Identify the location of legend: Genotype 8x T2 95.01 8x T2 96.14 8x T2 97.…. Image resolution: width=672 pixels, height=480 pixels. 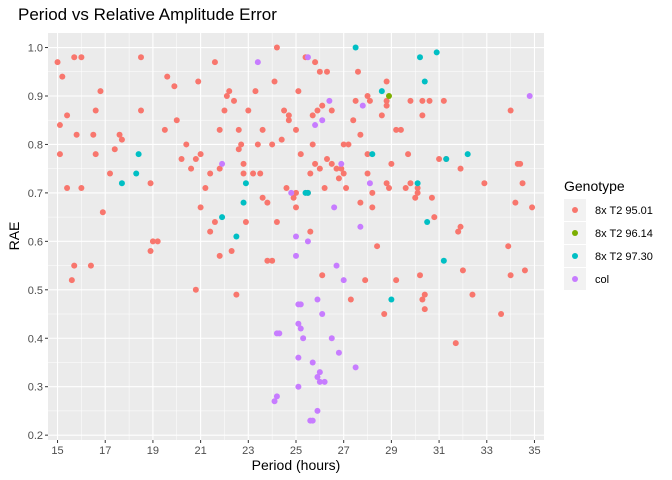
(608, 234).